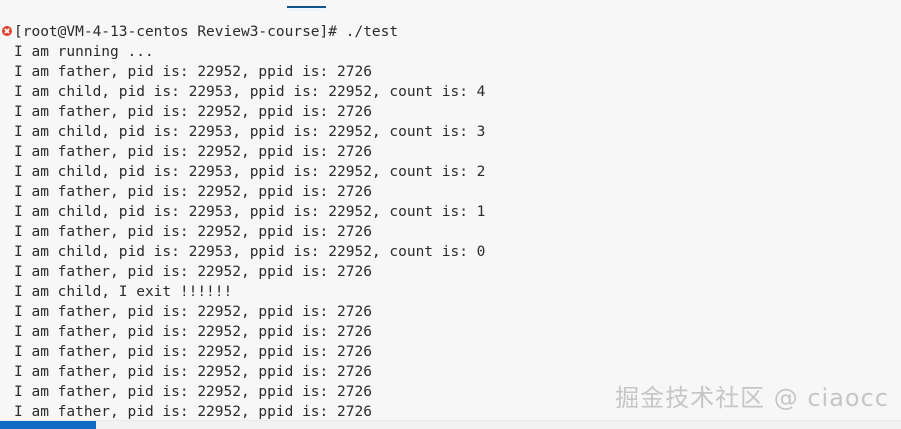 Image resolution: width=901 pixels, height=429 pixels. What do you see at coordinates (306, 7) in the screenshot?
I see `top-rule-decoration` at bounding box center [306, 7].